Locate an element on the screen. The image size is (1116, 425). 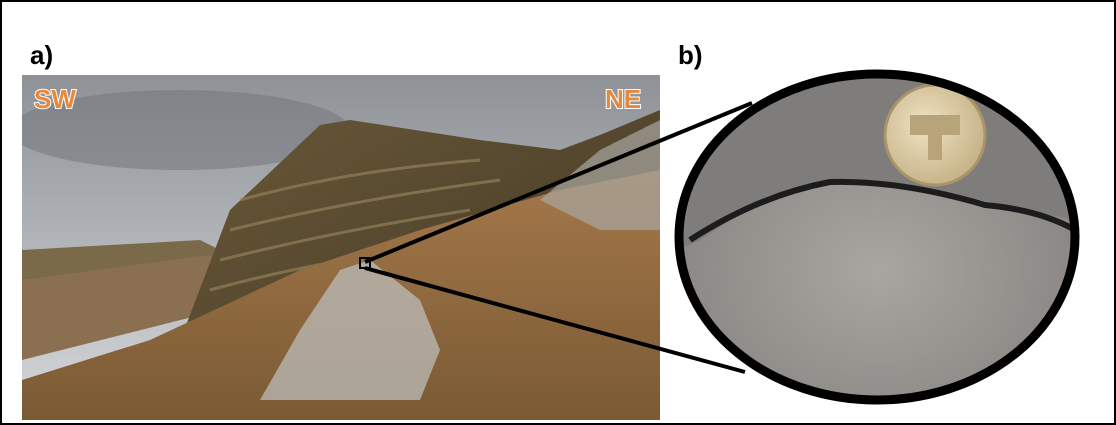
panel-label: a) is located at coordinates (41, 55).